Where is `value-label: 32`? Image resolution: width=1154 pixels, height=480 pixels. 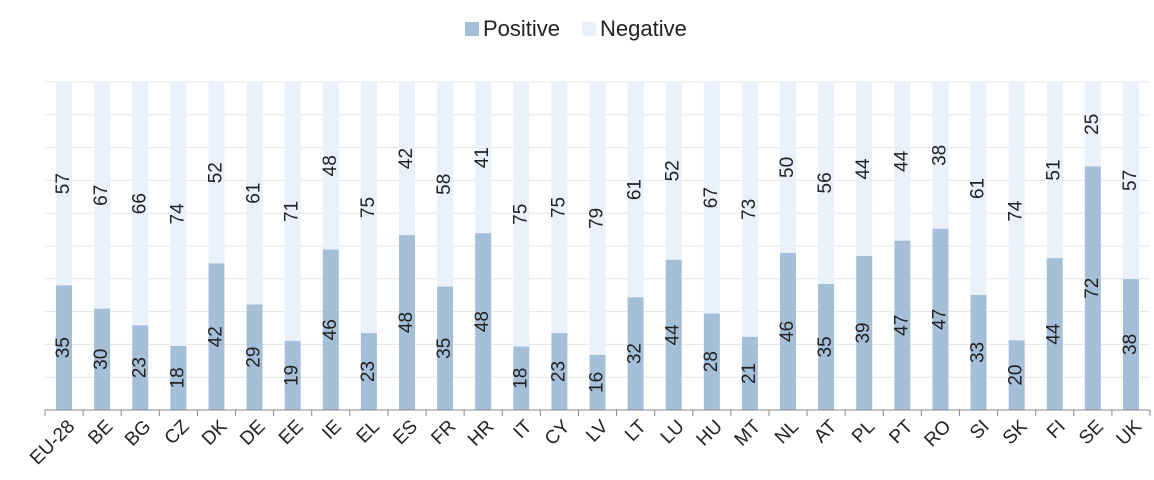 value-label: 32 is located at coordinates (635, 353).